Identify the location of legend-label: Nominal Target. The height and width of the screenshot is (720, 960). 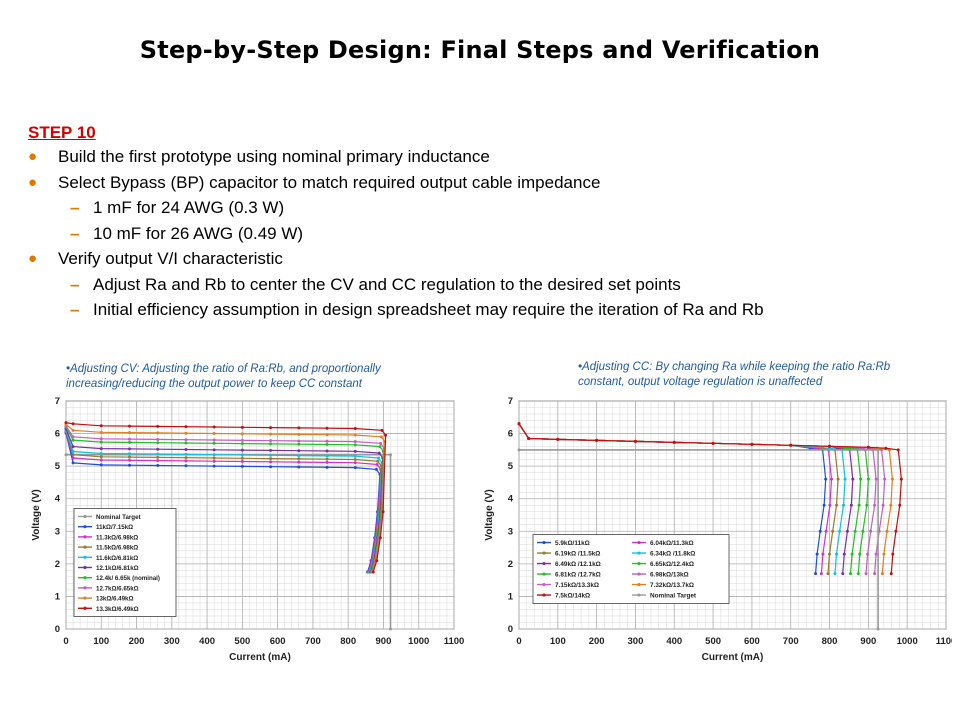
(673, 596).